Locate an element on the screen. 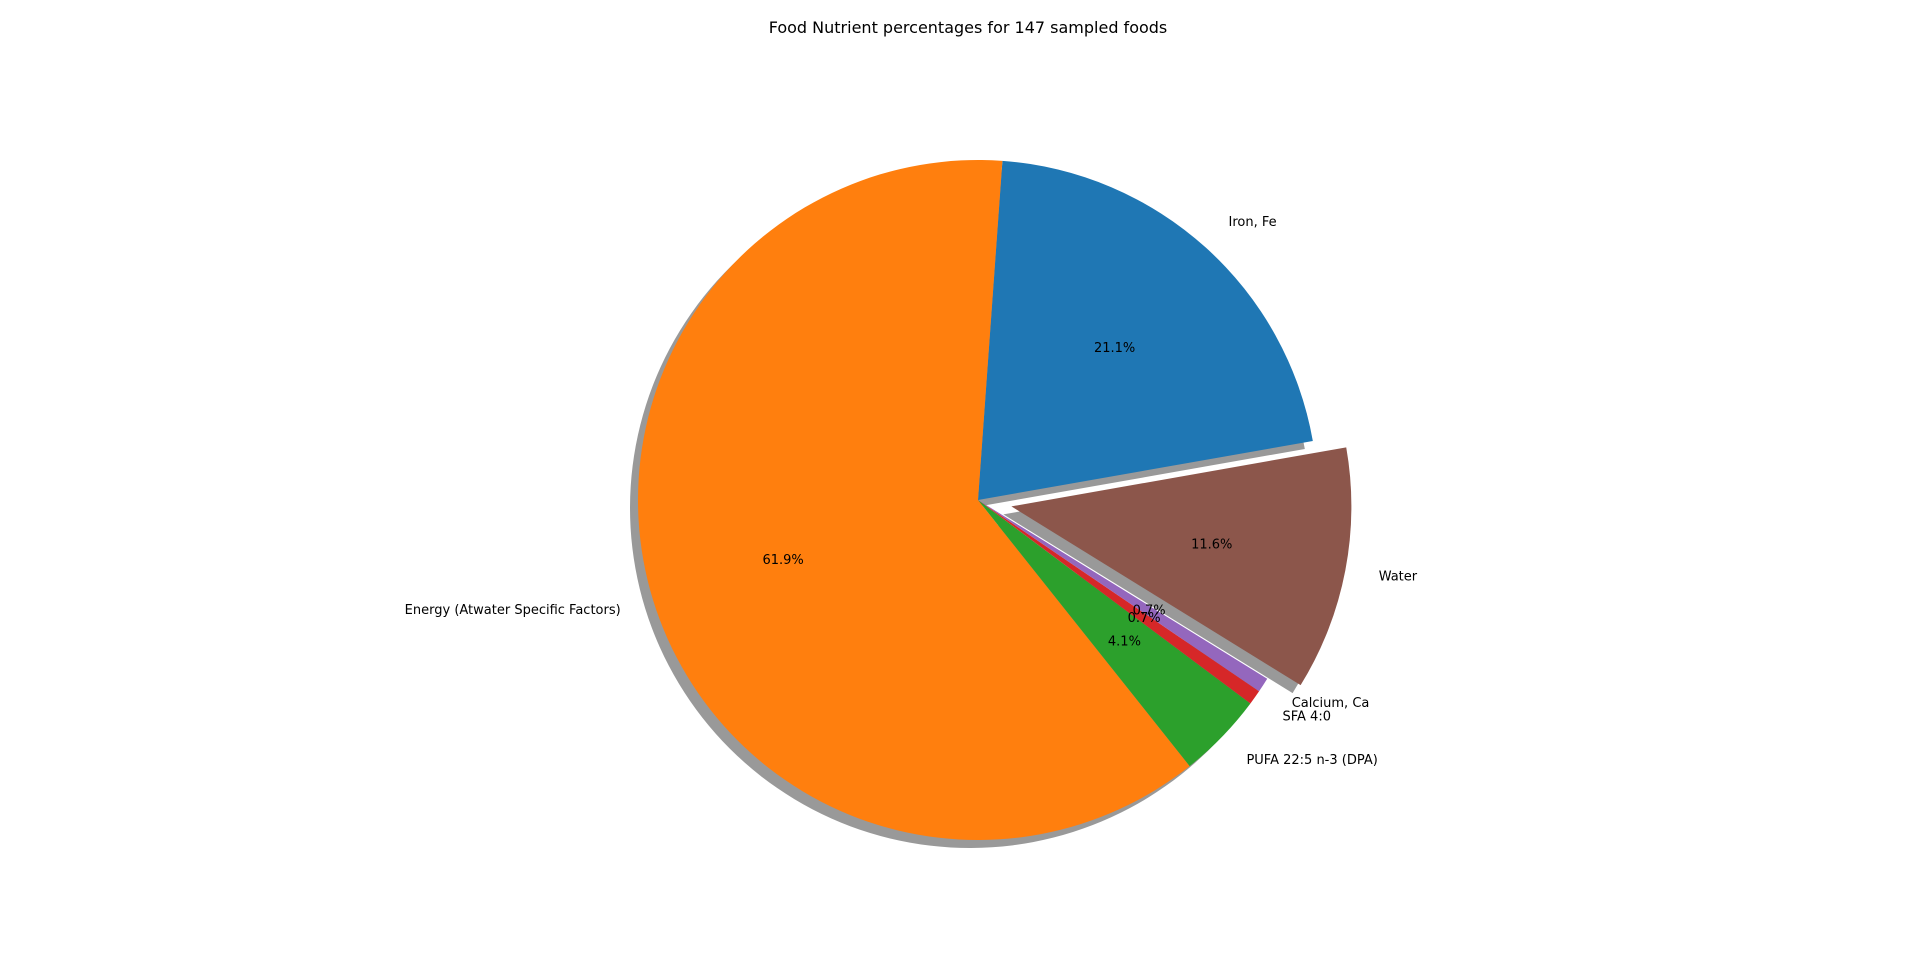  slice-label-pufa-22-5-n-3-dpa: PUFA 22:5 n-3 (DPA) is located at coordinates (1311, 760).